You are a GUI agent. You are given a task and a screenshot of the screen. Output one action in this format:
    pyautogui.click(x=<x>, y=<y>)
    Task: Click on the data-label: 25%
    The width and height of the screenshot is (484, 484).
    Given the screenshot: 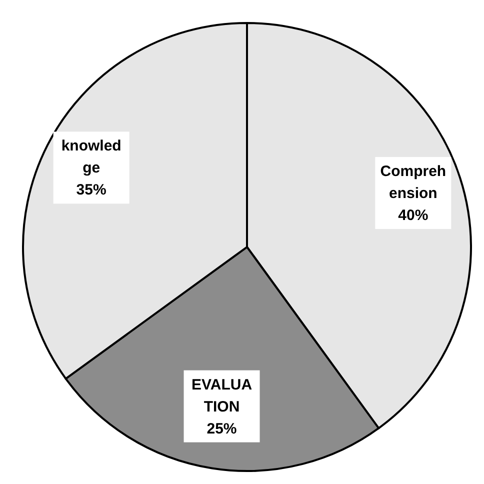 What is the action you would take?
    pyautogui.click(x=221, y=429)
    